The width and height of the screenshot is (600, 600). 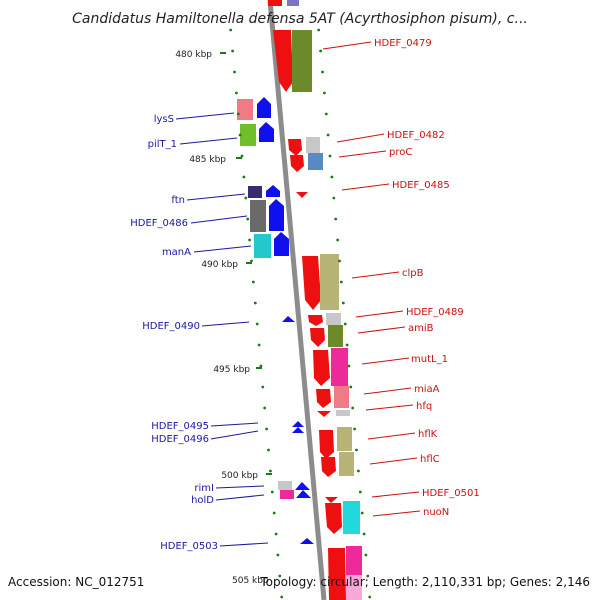 What do you see at coordinates (204, 488) in the screenshot?
I see `gene-label-rimi: rimI` at bounding box center [204, 488].